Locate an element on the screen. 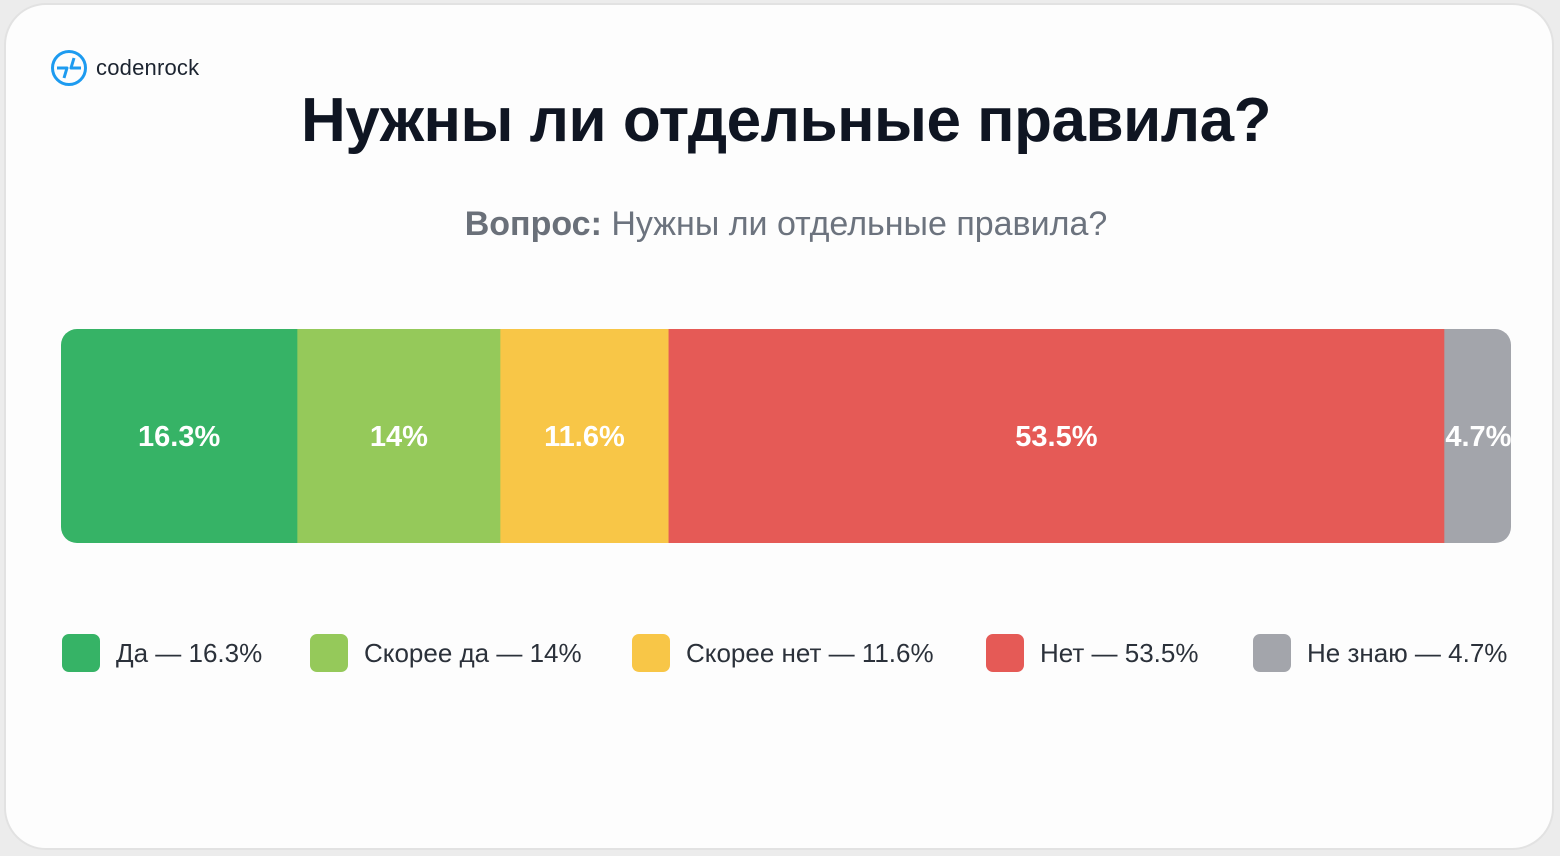 This screenshot has height=856, width=1560. legend-item: Да — 16.3% is located at coordinates (162, 653).